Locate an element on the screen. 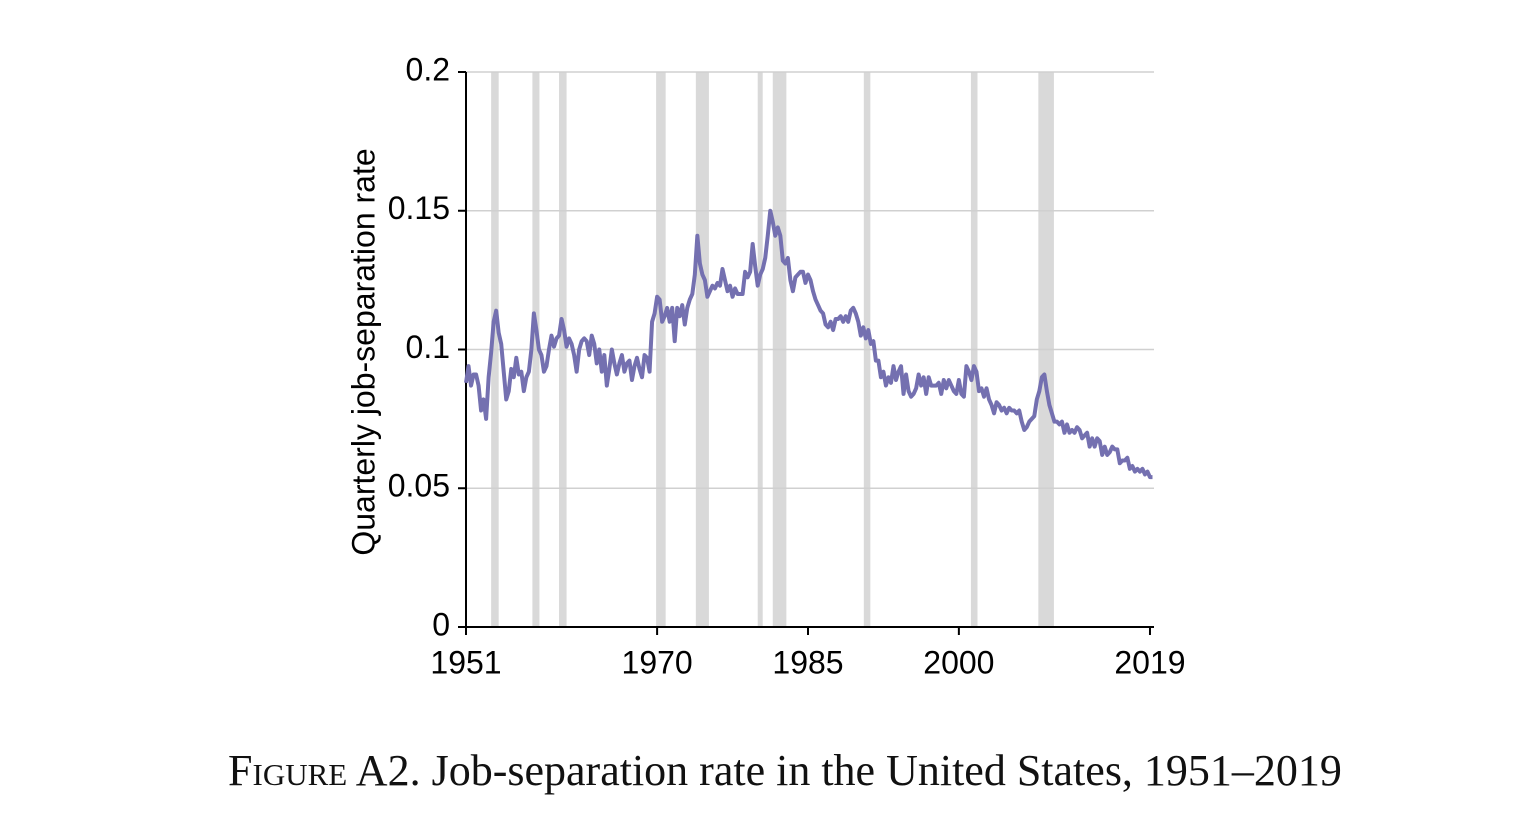 This screenshot has width=1516, height=832. y-tick-label: 0.15 is located at coordinates (419, 208).